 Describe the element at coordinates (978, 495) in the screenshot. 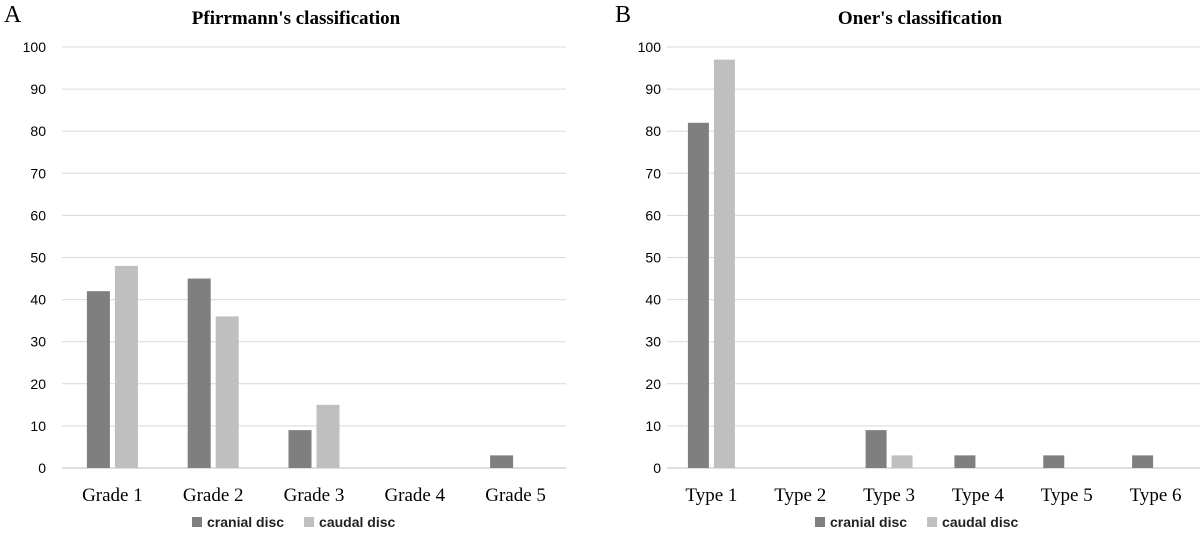

I see `x-tick-label: Type 4` at that location.